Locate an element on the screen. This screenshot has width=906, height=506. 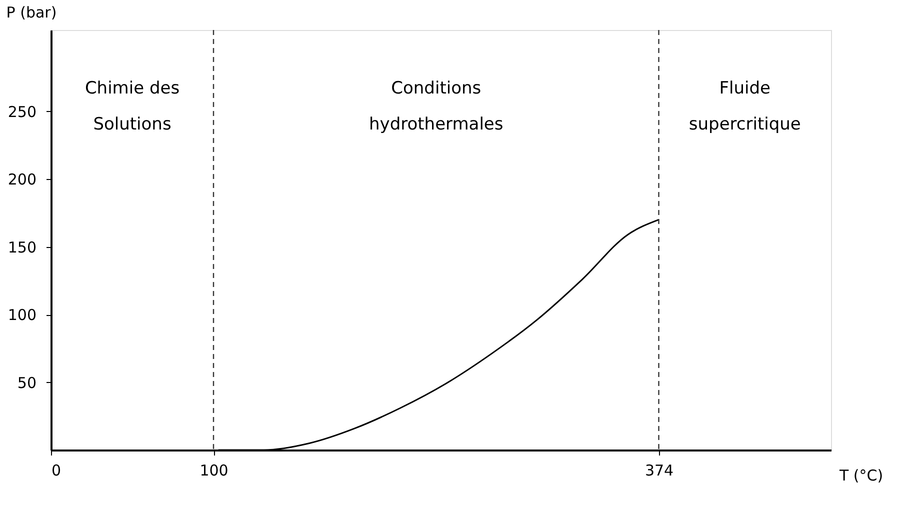
annotation: Chimie des Solutions is located at coordinates (132, 106).